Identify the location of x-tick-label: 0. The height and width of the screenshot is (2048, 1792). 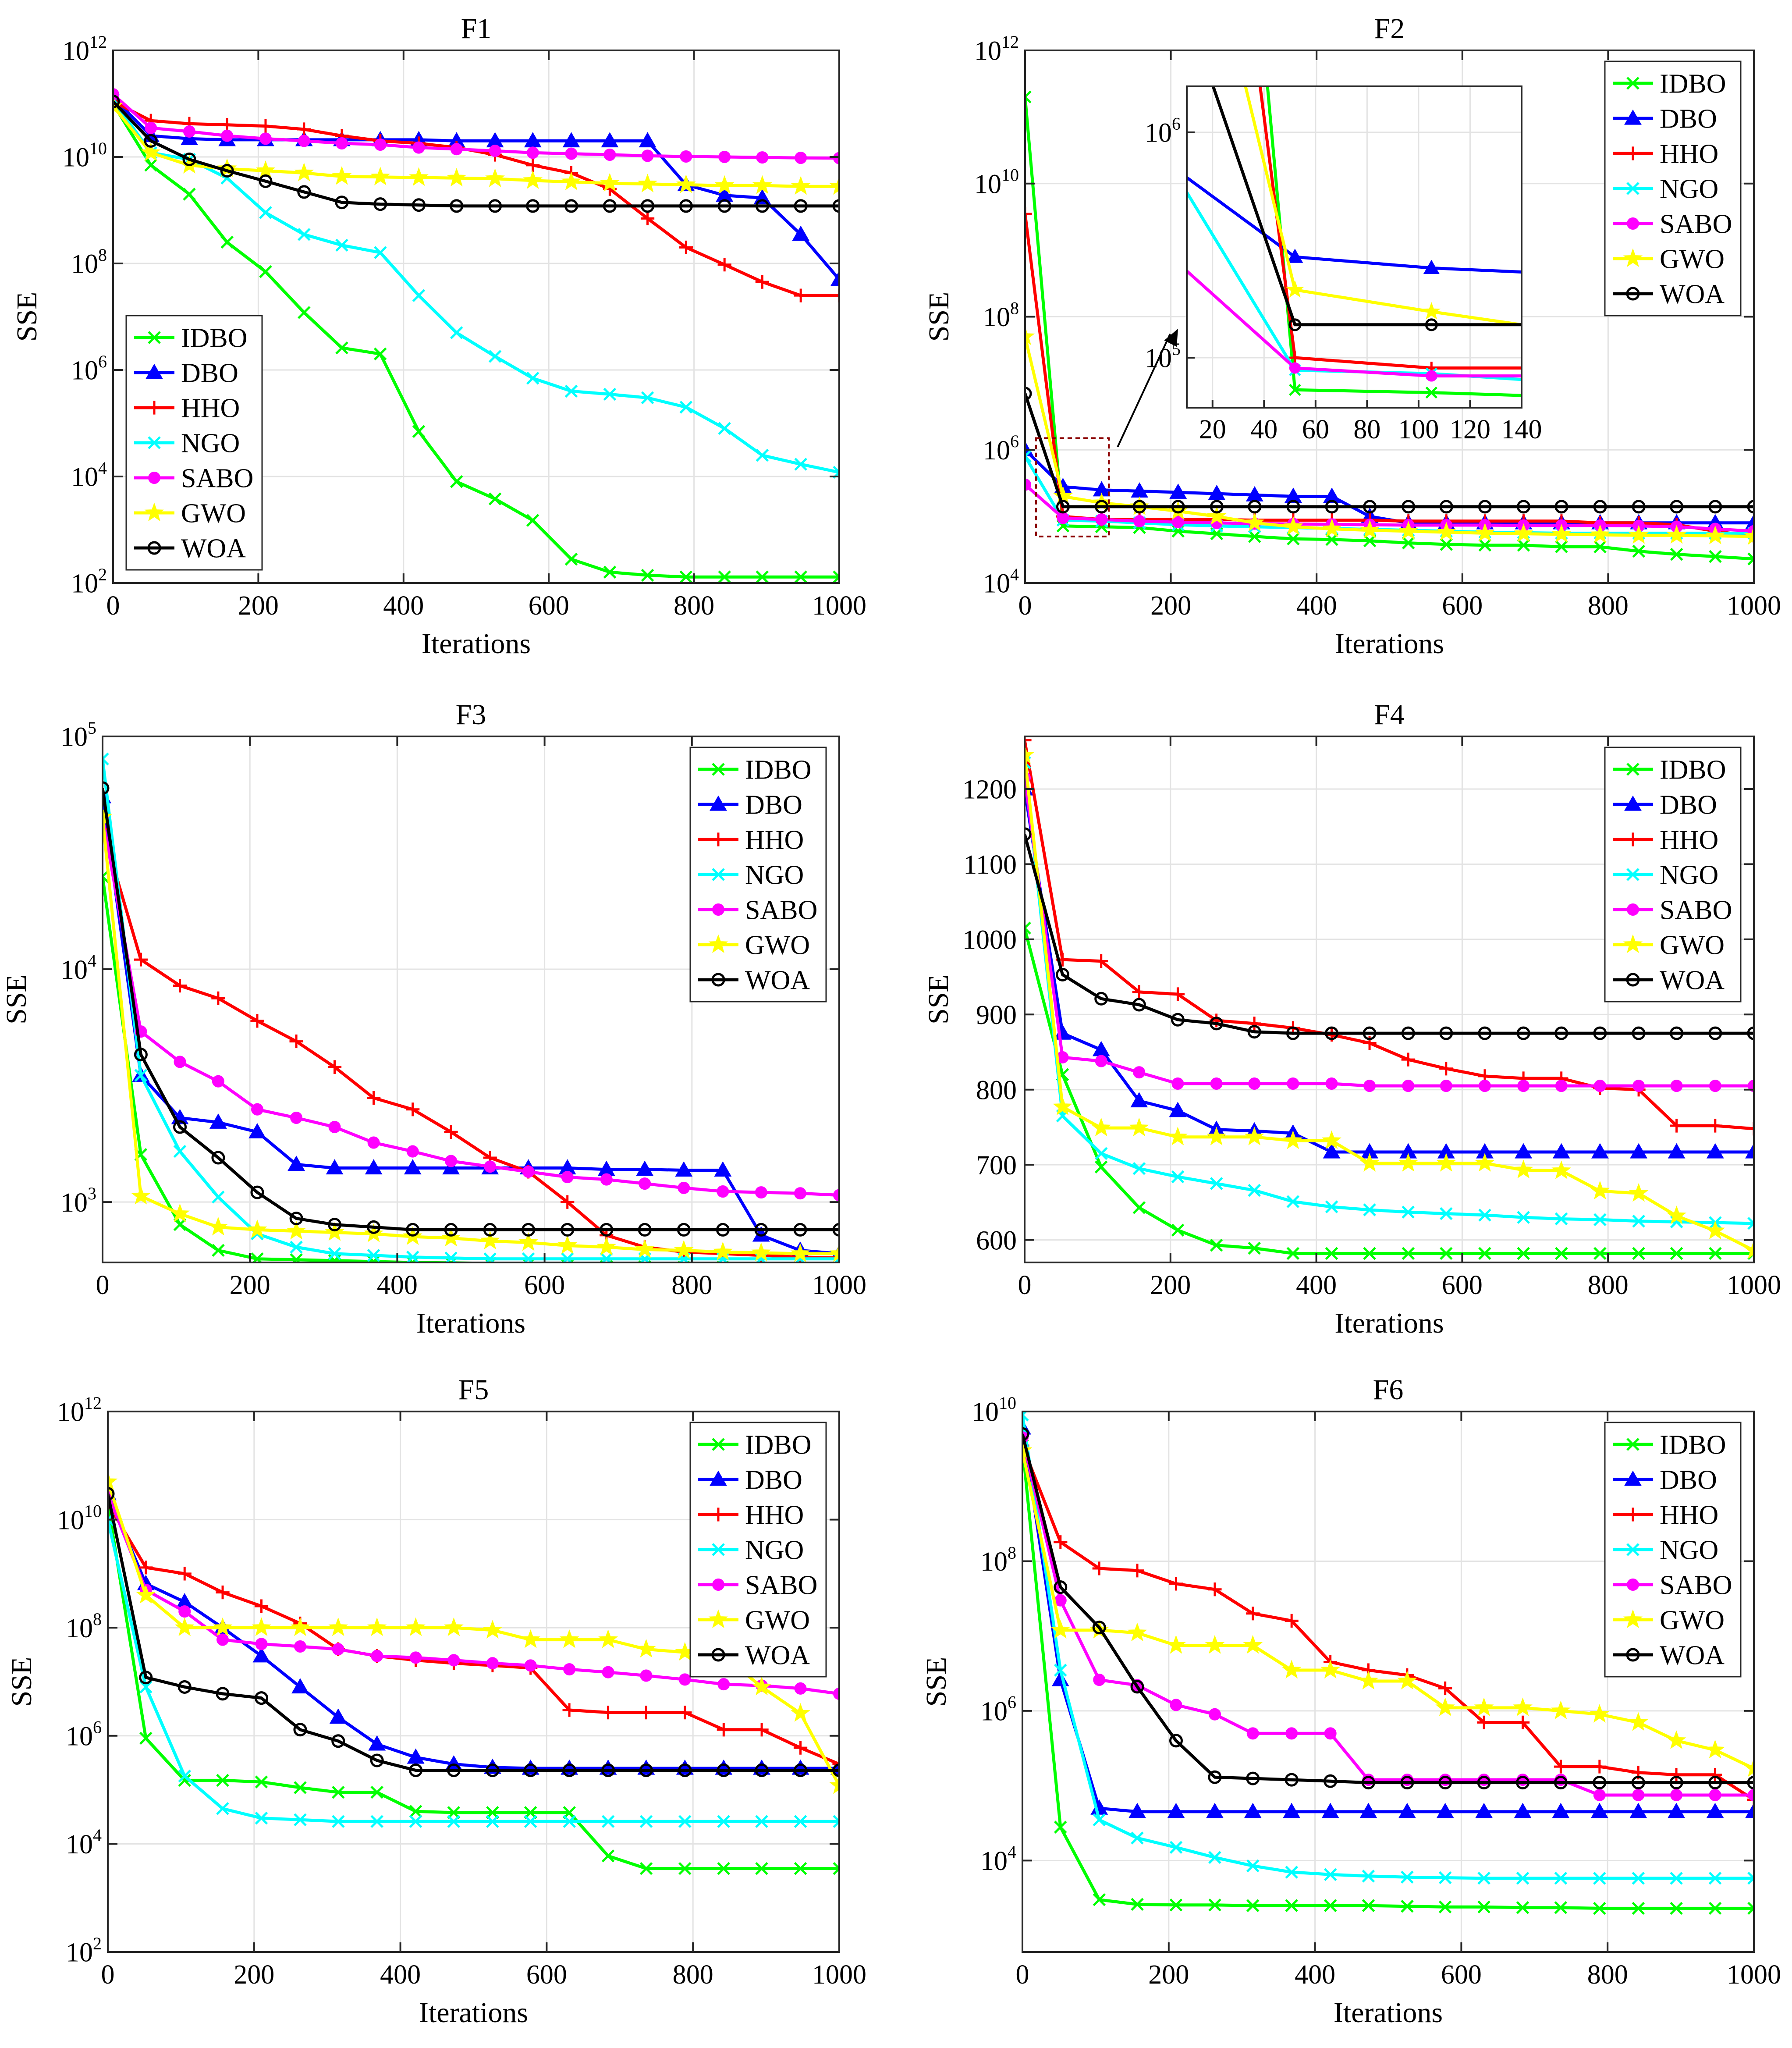
(103, 1285).